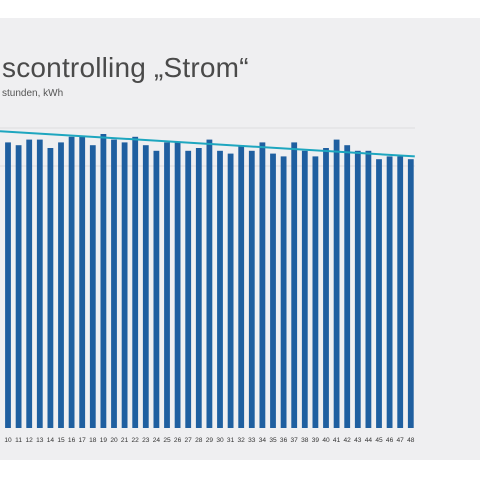  I want to click on x-tick-label: 14, so click(51, 440).